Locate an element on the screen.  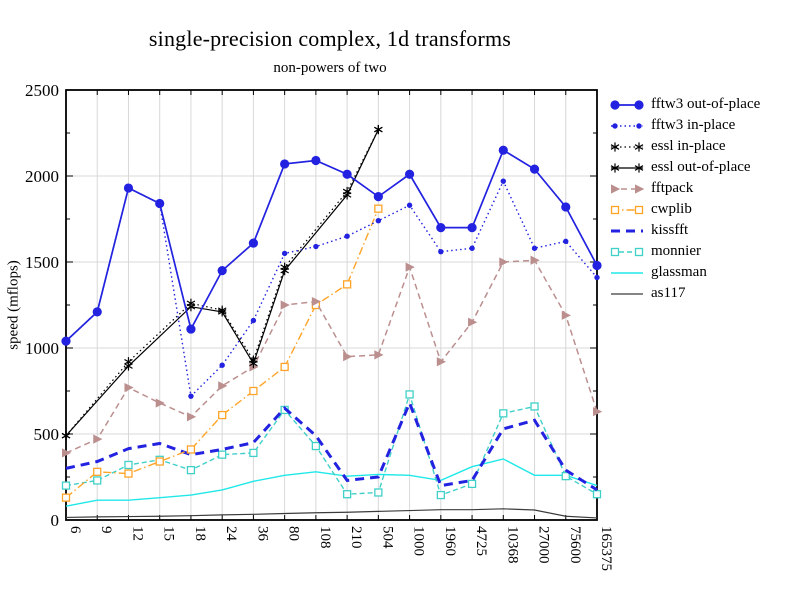
legend-item-fftw3-out-of-place: fftw3 out-of-place is located at coordinates (685, 104).